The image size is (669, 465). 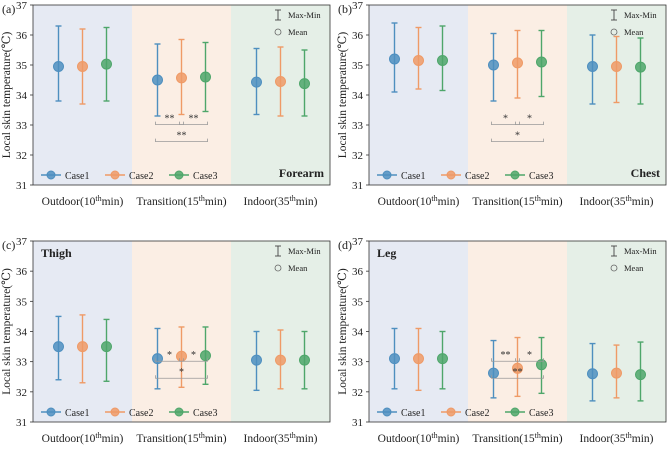 I want to click on region-name: Forearm, so click(x=301, y=173).